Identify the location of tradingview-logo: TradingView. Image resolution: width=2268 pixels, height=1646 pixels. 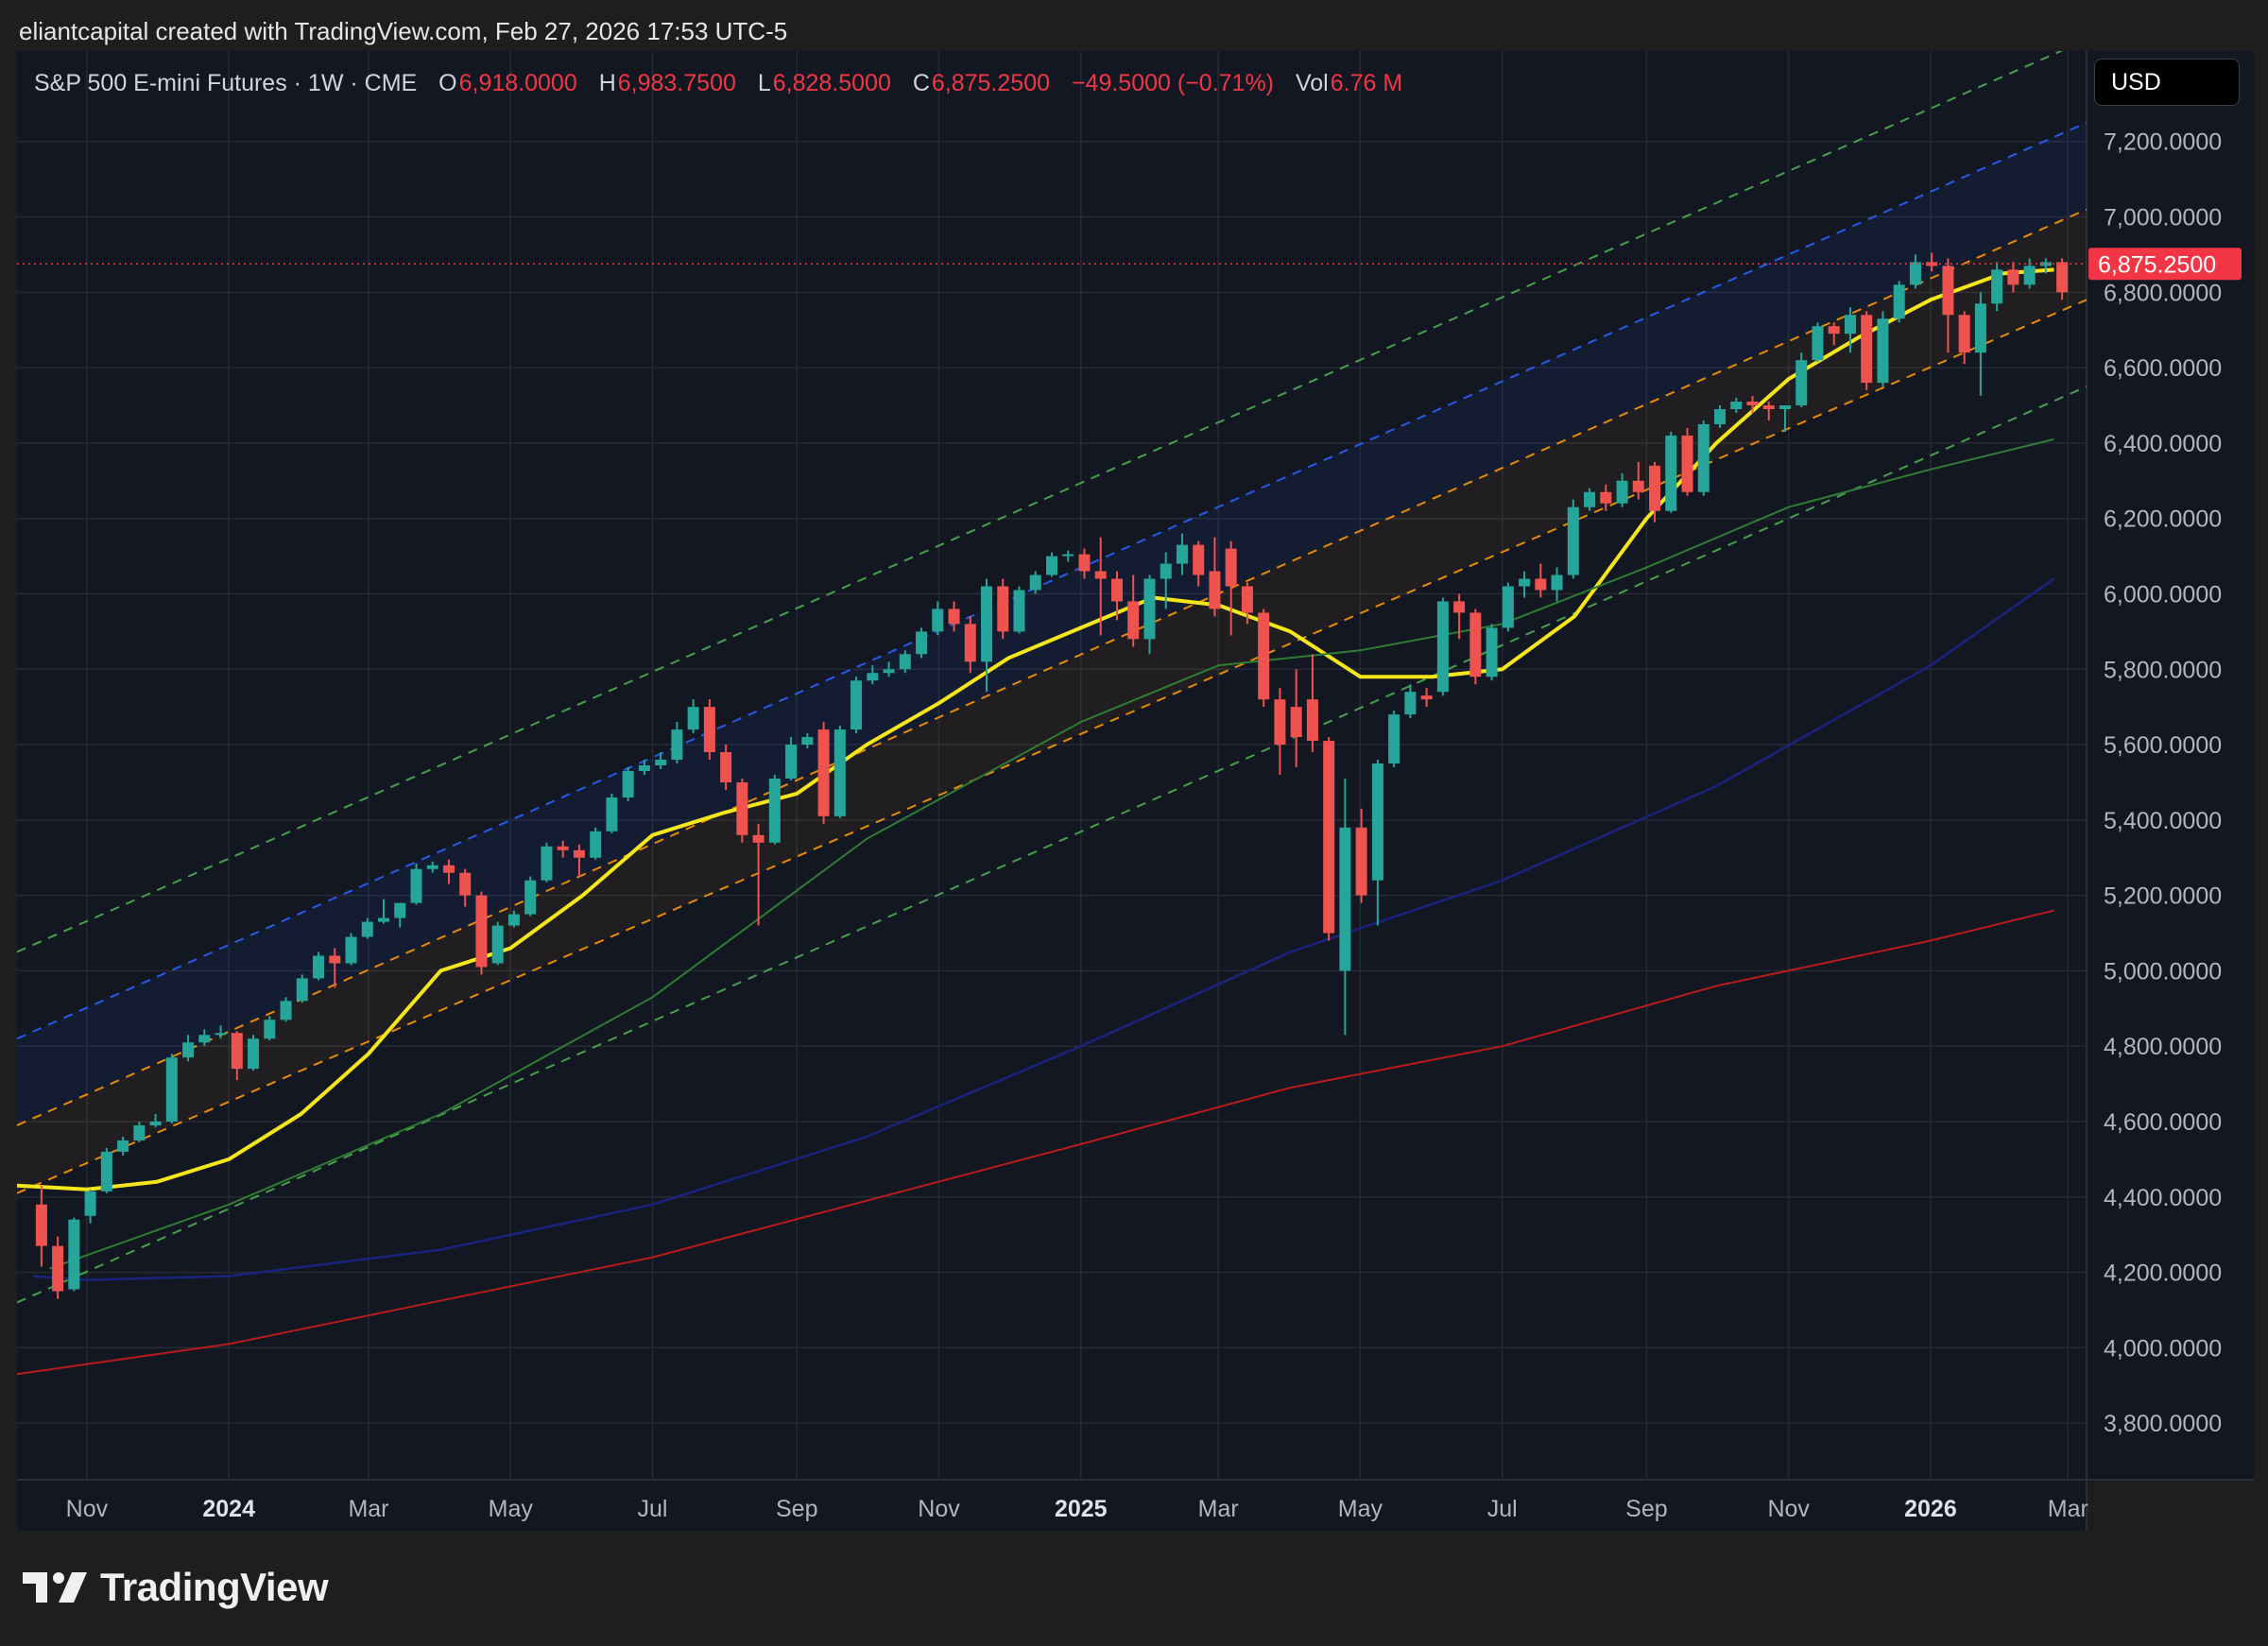
(176, 1587).